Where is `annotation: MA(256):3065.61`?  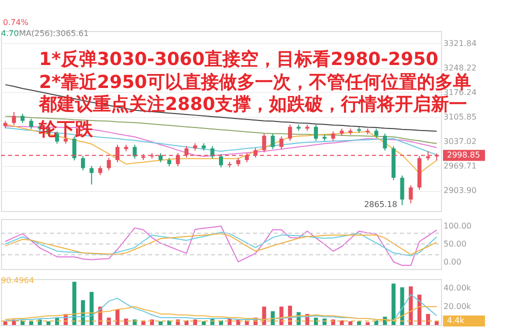
annotation: MA(256):3065.61 is located at coordinates (54, 33).